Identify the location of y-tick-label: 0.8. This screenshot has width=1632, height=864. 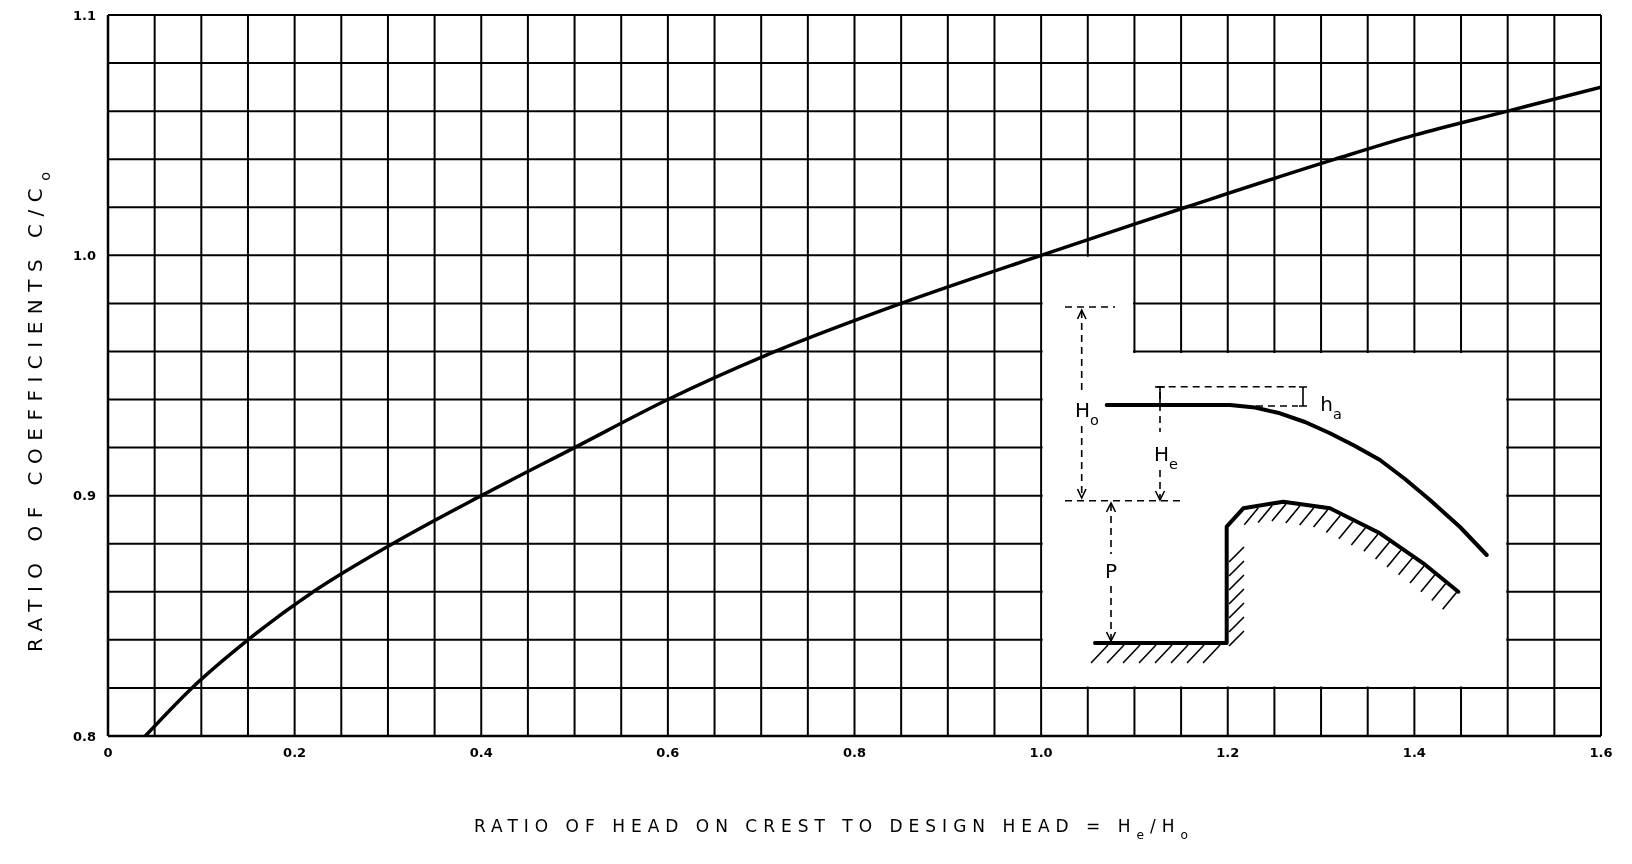
(84, 736).